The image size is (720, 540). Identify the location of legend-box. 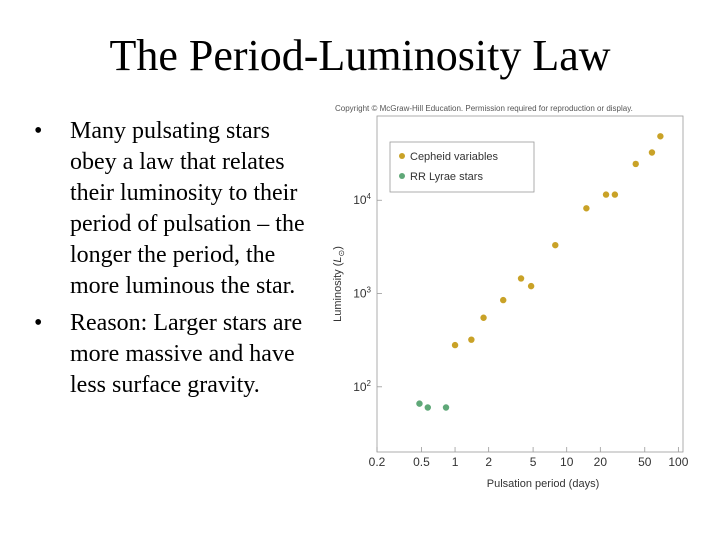
(462, 167).